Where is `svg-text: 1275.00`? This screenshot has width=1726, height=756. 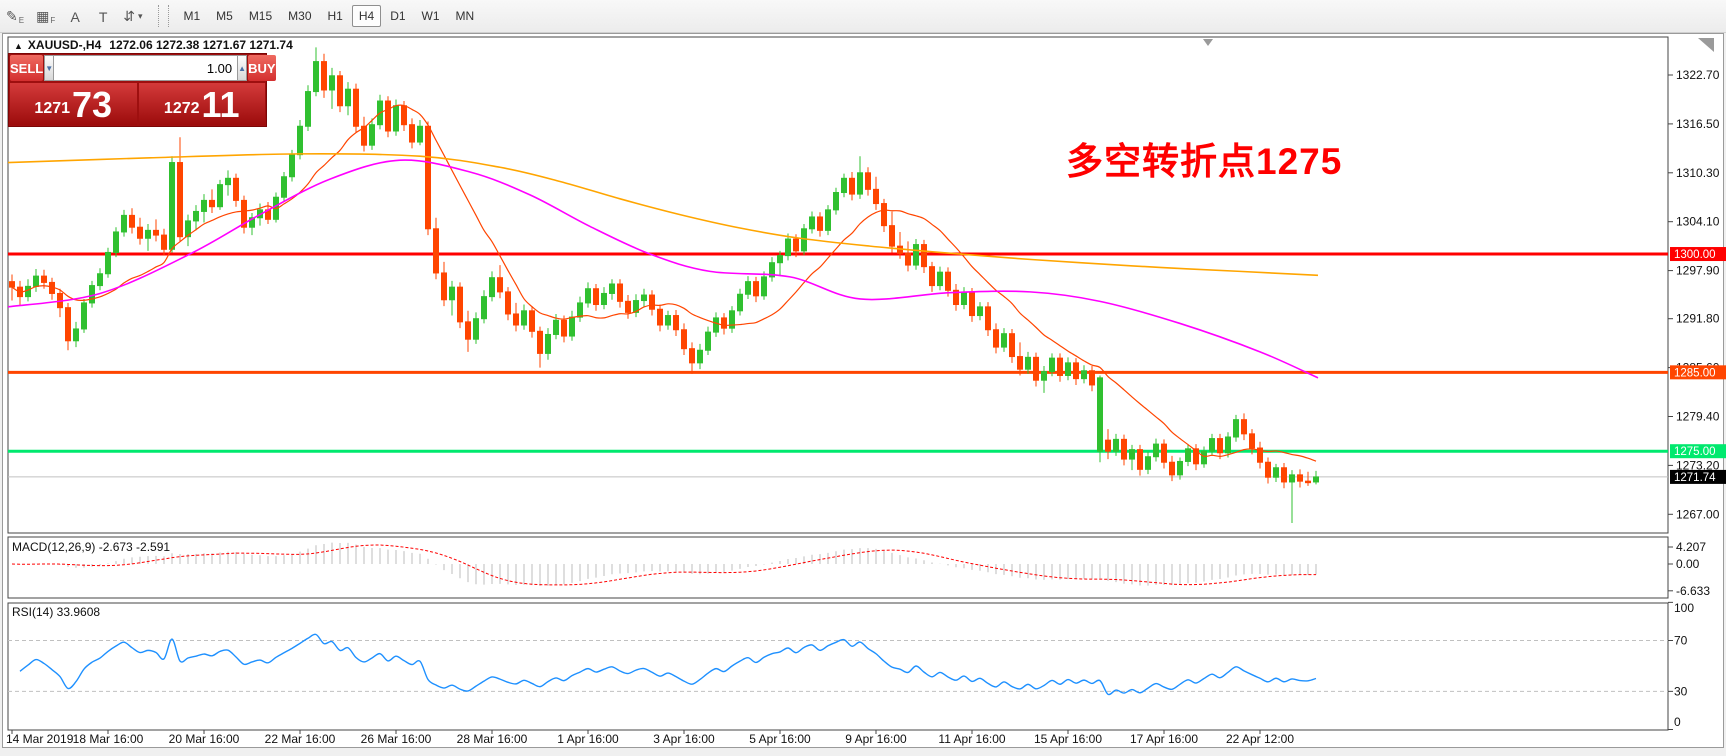
svg-text: 1275.00 is located at coordinates (1695, 452).